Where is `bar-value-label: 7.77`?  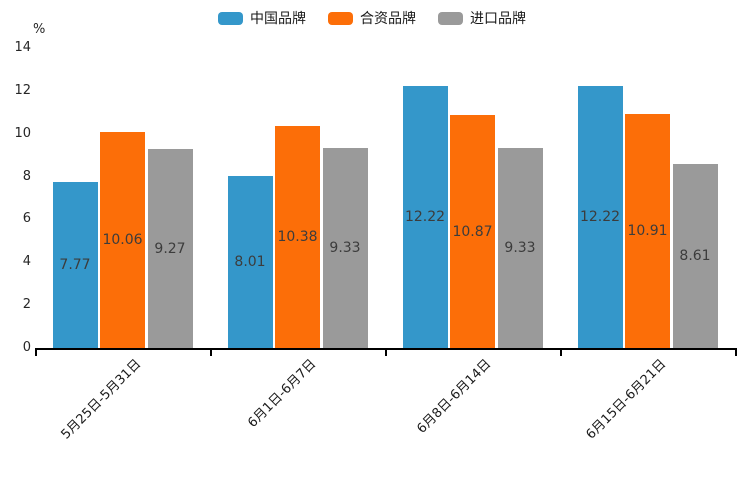
bar-value-label: 7.77 is located at coordinates (75, 264).